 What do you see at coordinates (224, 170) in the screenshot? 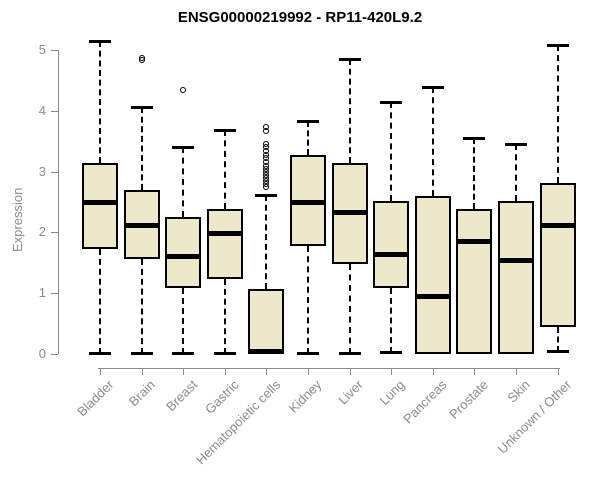
I see `whisker-upper-gastric` at bounding box center [224, 170].